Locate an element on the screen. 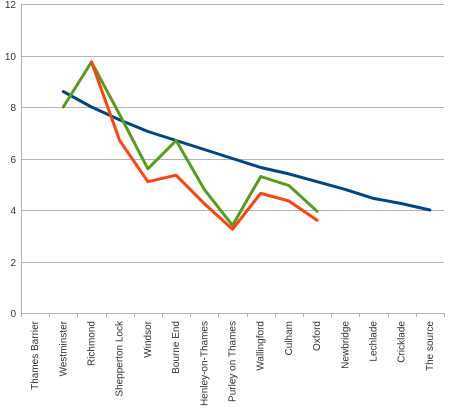  x-tick-label: Richmond is located at coordinates (92, 343).